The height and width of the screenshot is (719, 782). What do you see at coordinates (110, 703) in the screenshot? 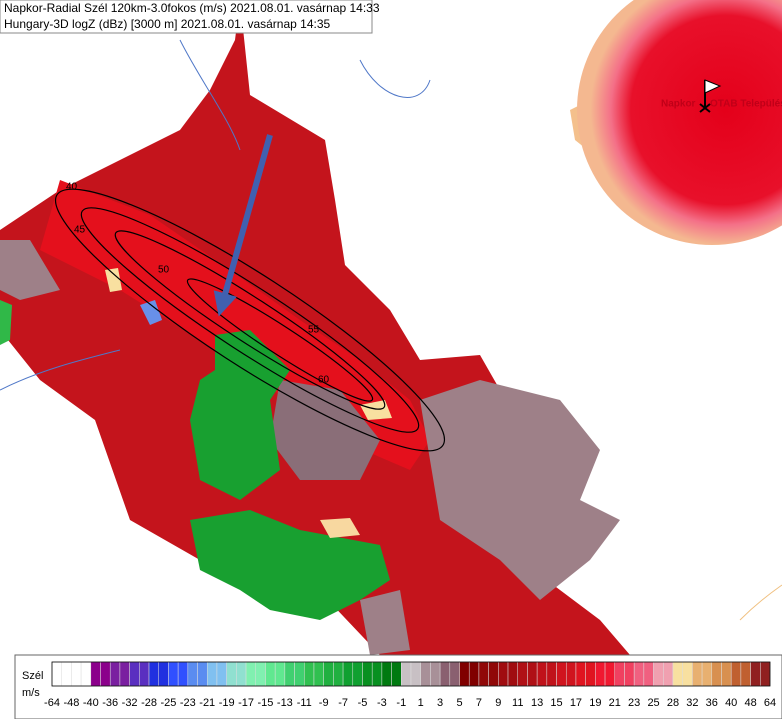
I see `legend-tick-label: -36` at bounding box center [110, 703].